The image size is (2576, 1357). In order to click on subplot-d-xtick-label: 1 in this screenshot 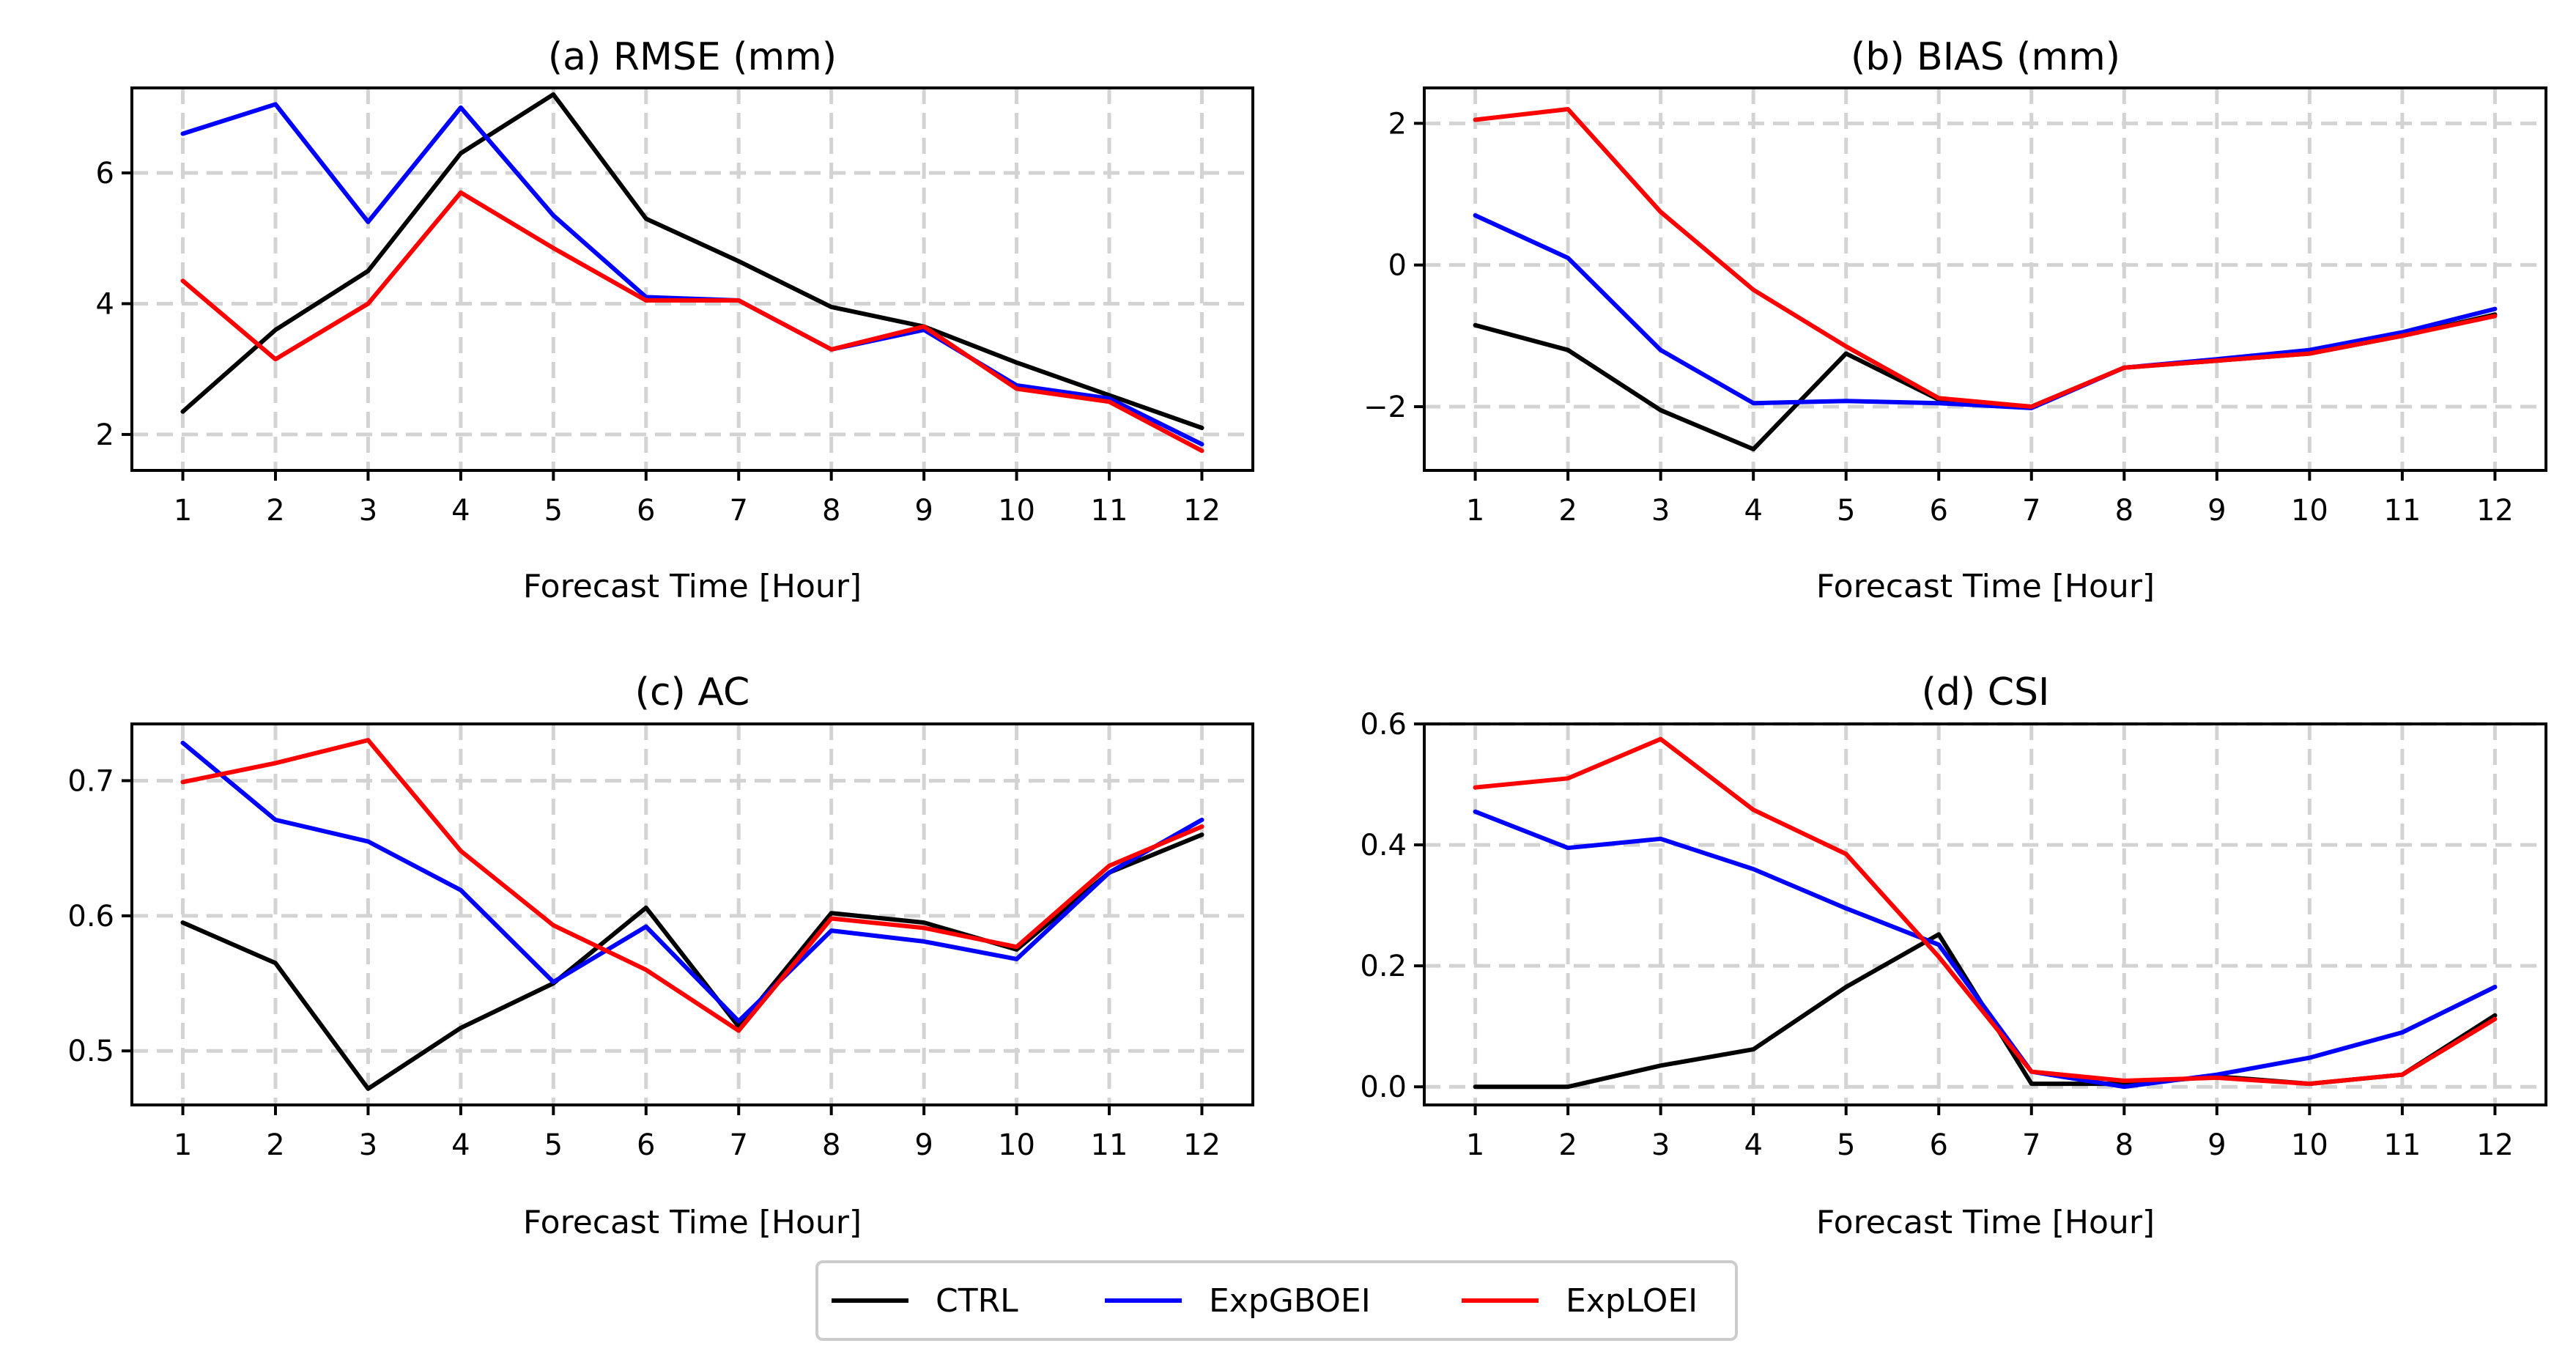, I will do `click(1475, 1145)`.